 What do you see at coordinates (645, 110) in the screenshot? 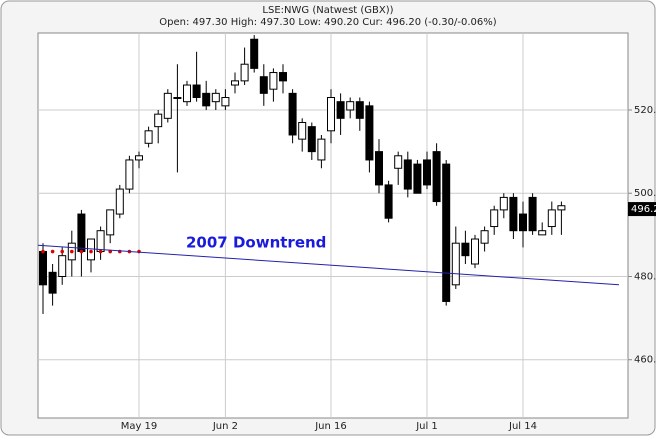
I see `y-tick-label: 520.0` at bounding box center [645, 110].